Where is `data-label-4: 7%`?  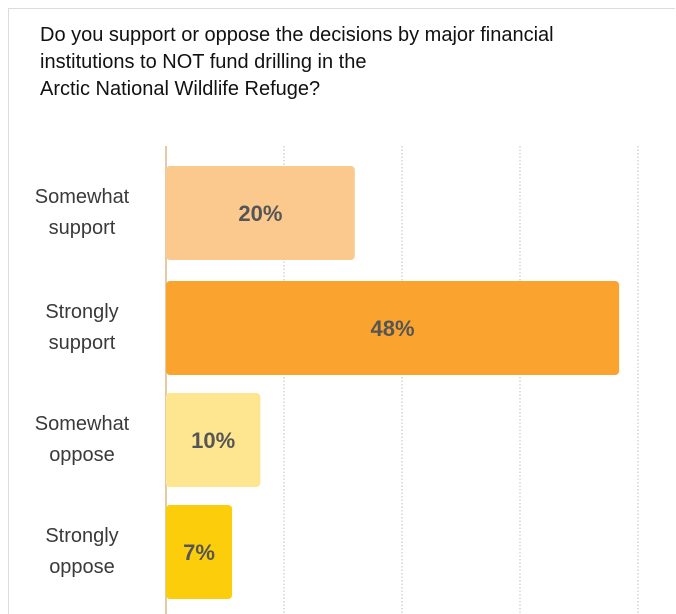
data-label-4: 7% is located at coordinates (199, 552).